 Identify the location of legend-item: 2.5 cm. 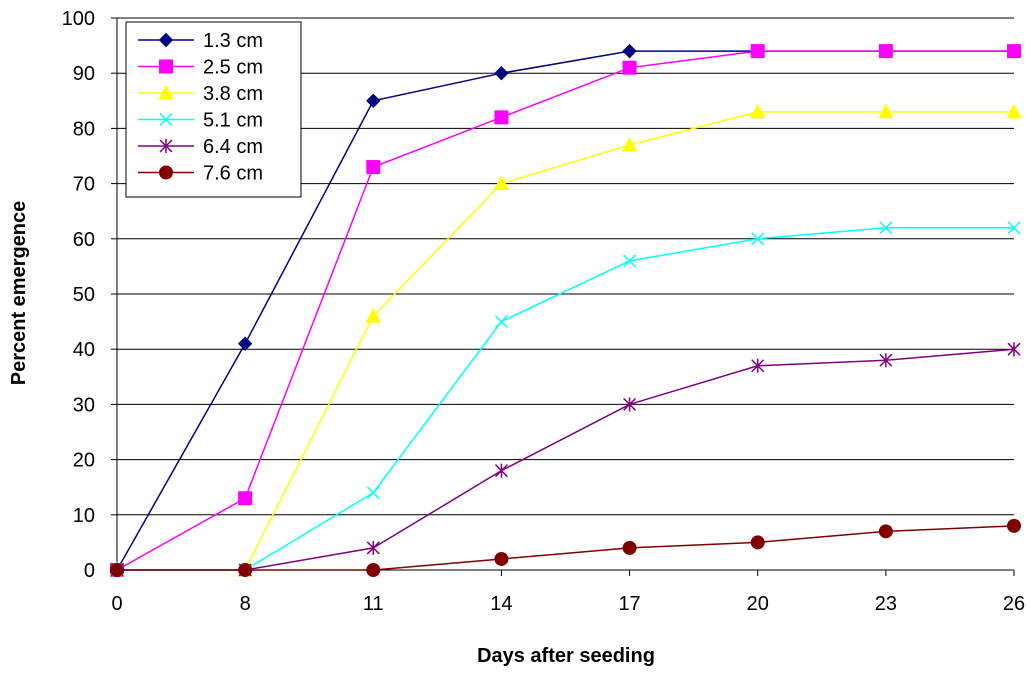
(200, 68).